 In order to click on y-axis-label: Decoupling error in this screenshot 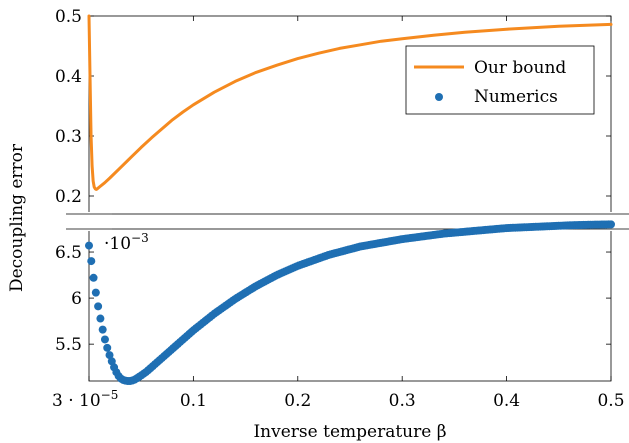, I will do `click(17, 217)`.